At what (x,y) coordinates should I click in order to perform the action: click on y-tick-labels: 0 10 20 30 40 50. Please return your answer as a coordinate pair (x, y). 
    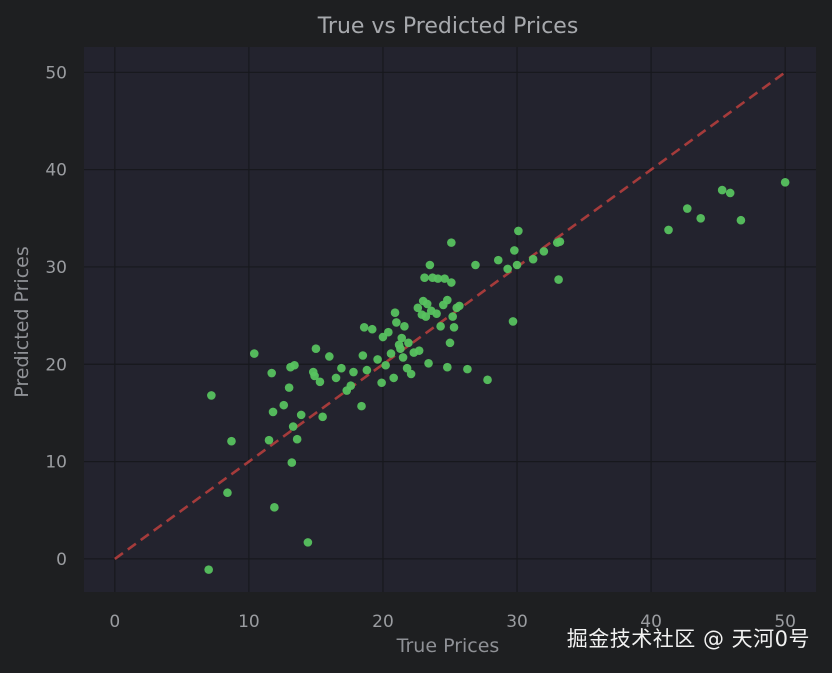
    Looking at the image, I should click on (56, 316).